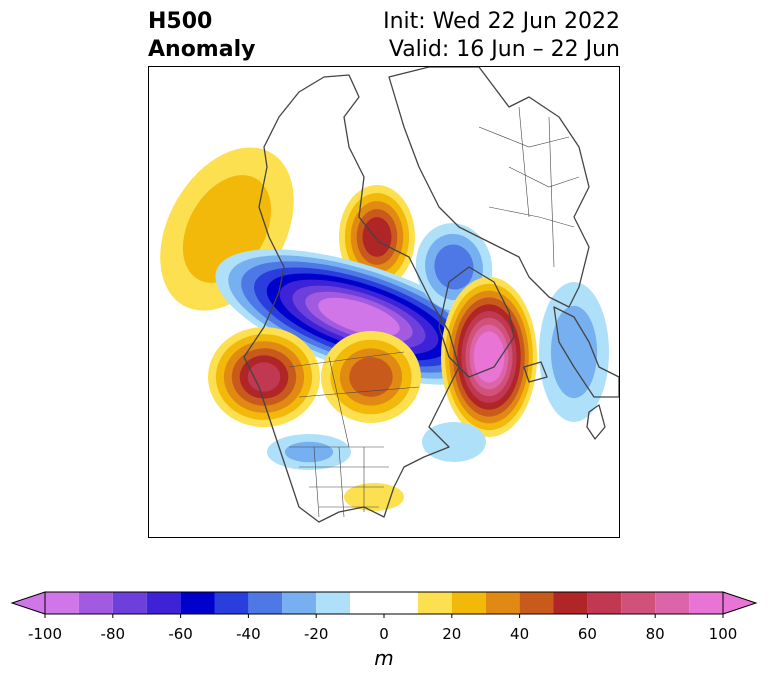  Describe the element at coordinates (476, 322) in the screenshot. I see `coastline-greenland` at that location.